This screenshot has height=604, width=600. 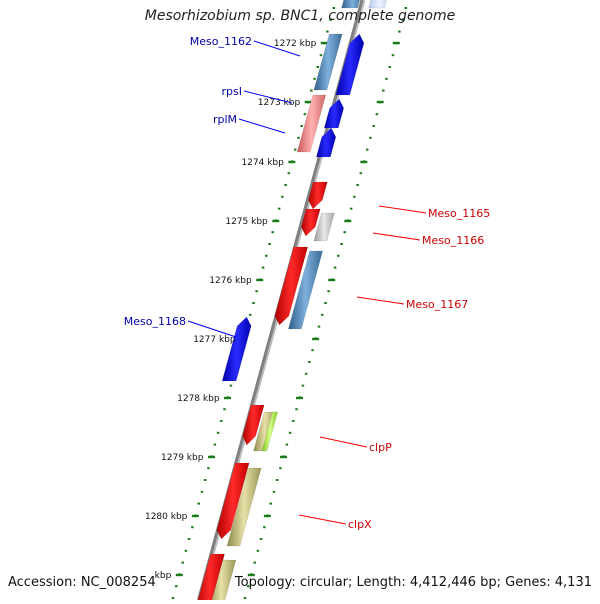 What do you see at coordinates (221, 41) in the screenshot?
I see `feature-label-meso-1162: Meso_1162` at bounding box center [221, 41].